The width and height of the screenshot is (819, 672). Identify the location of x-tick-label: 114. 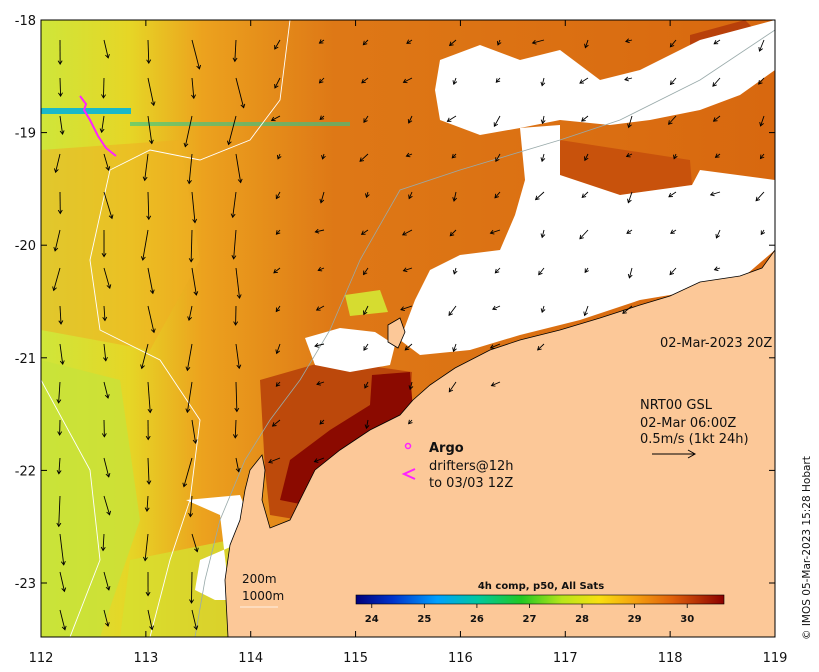
(250, 658).